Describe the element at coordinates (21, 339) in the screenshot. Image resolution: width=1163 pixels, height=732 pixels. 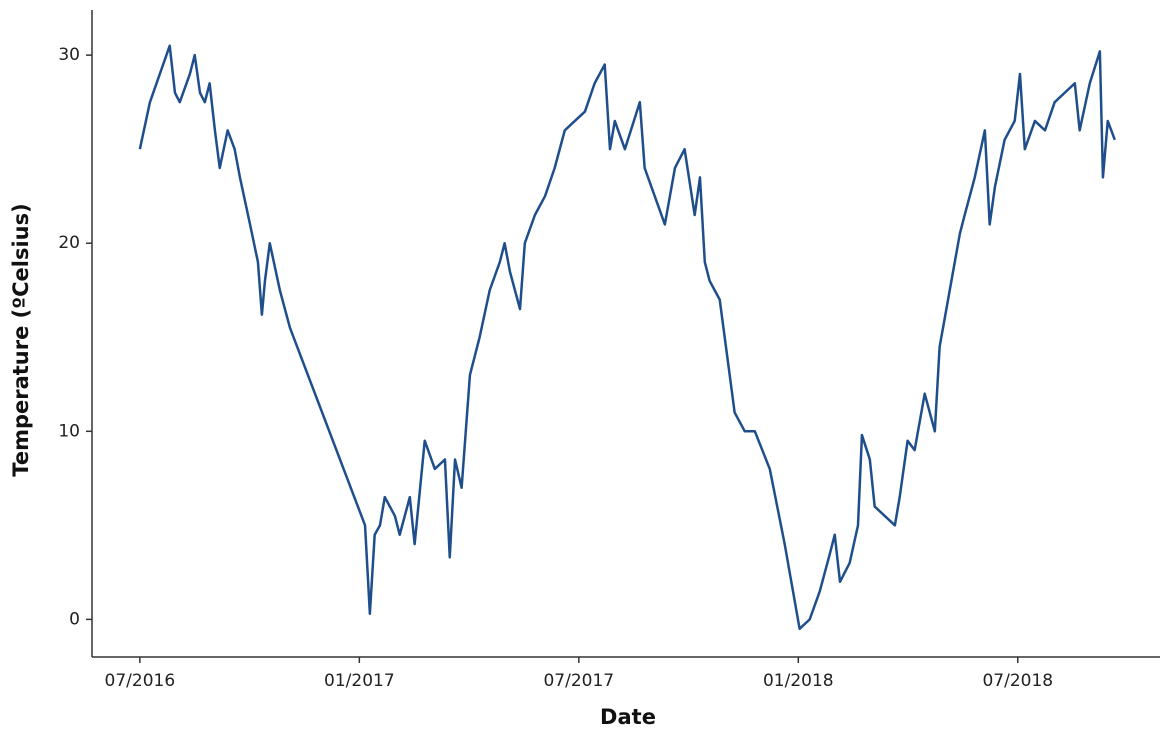
I see `y-axis-title: Temperature (ºCelsius)` at that location.